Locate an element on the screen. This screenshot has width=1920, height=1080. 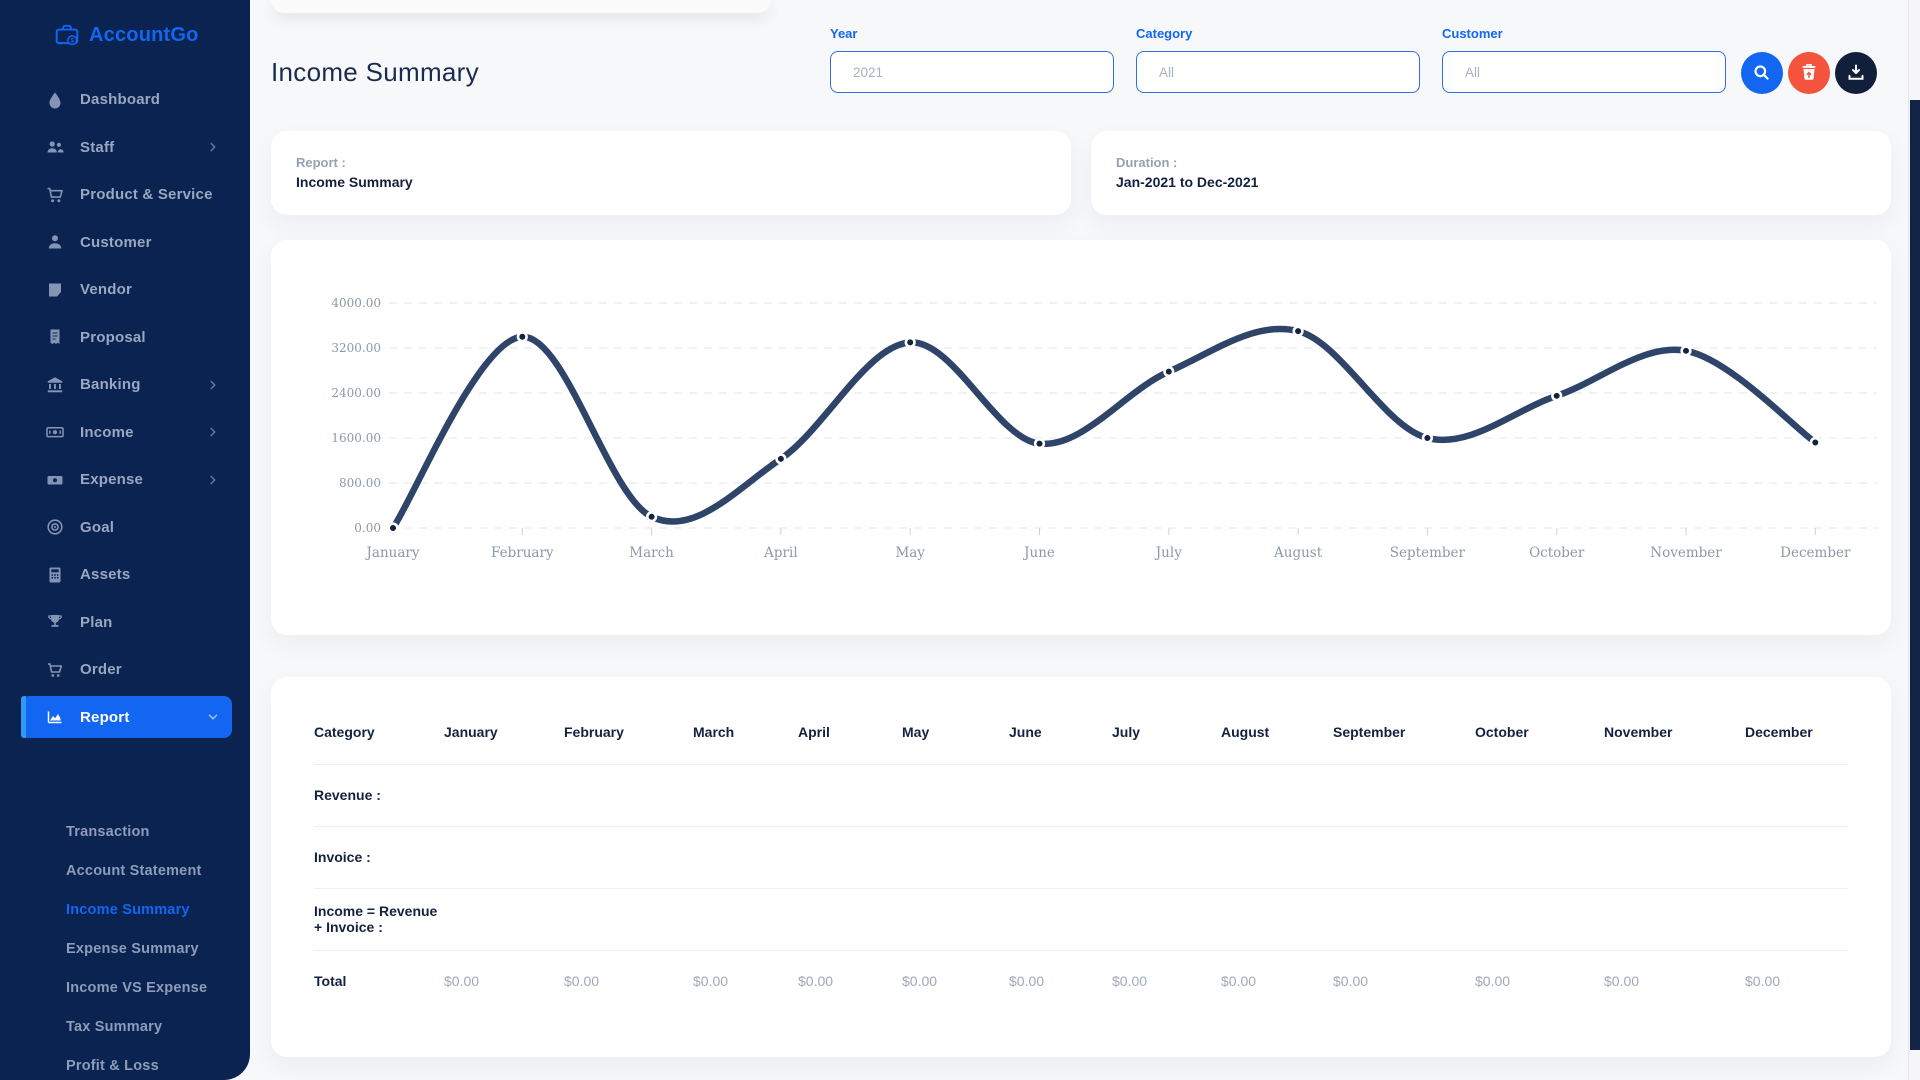
column-header: April is located at coordinates (850, 732).